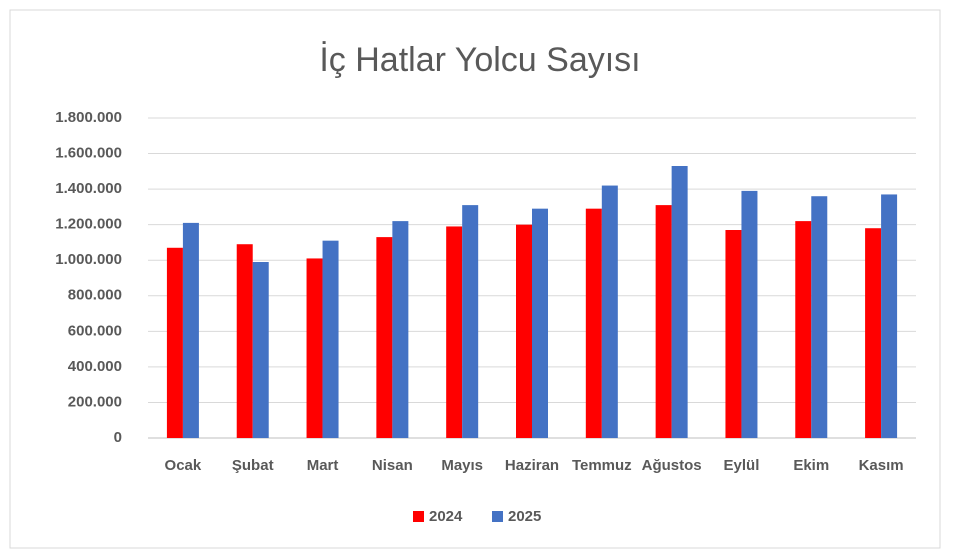 The width and height of the screenshot is (960, 550). Describe the element at coordinates (253, 465) in the screenshot. I see `x-tick-label: Şubat` at that location.